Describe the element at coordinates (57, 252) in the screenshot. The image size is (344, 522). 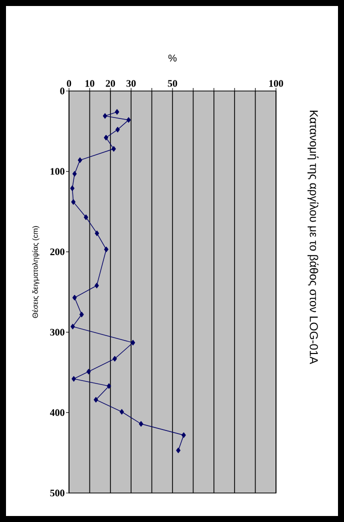
I see `y-tick-label: 200` at that location.